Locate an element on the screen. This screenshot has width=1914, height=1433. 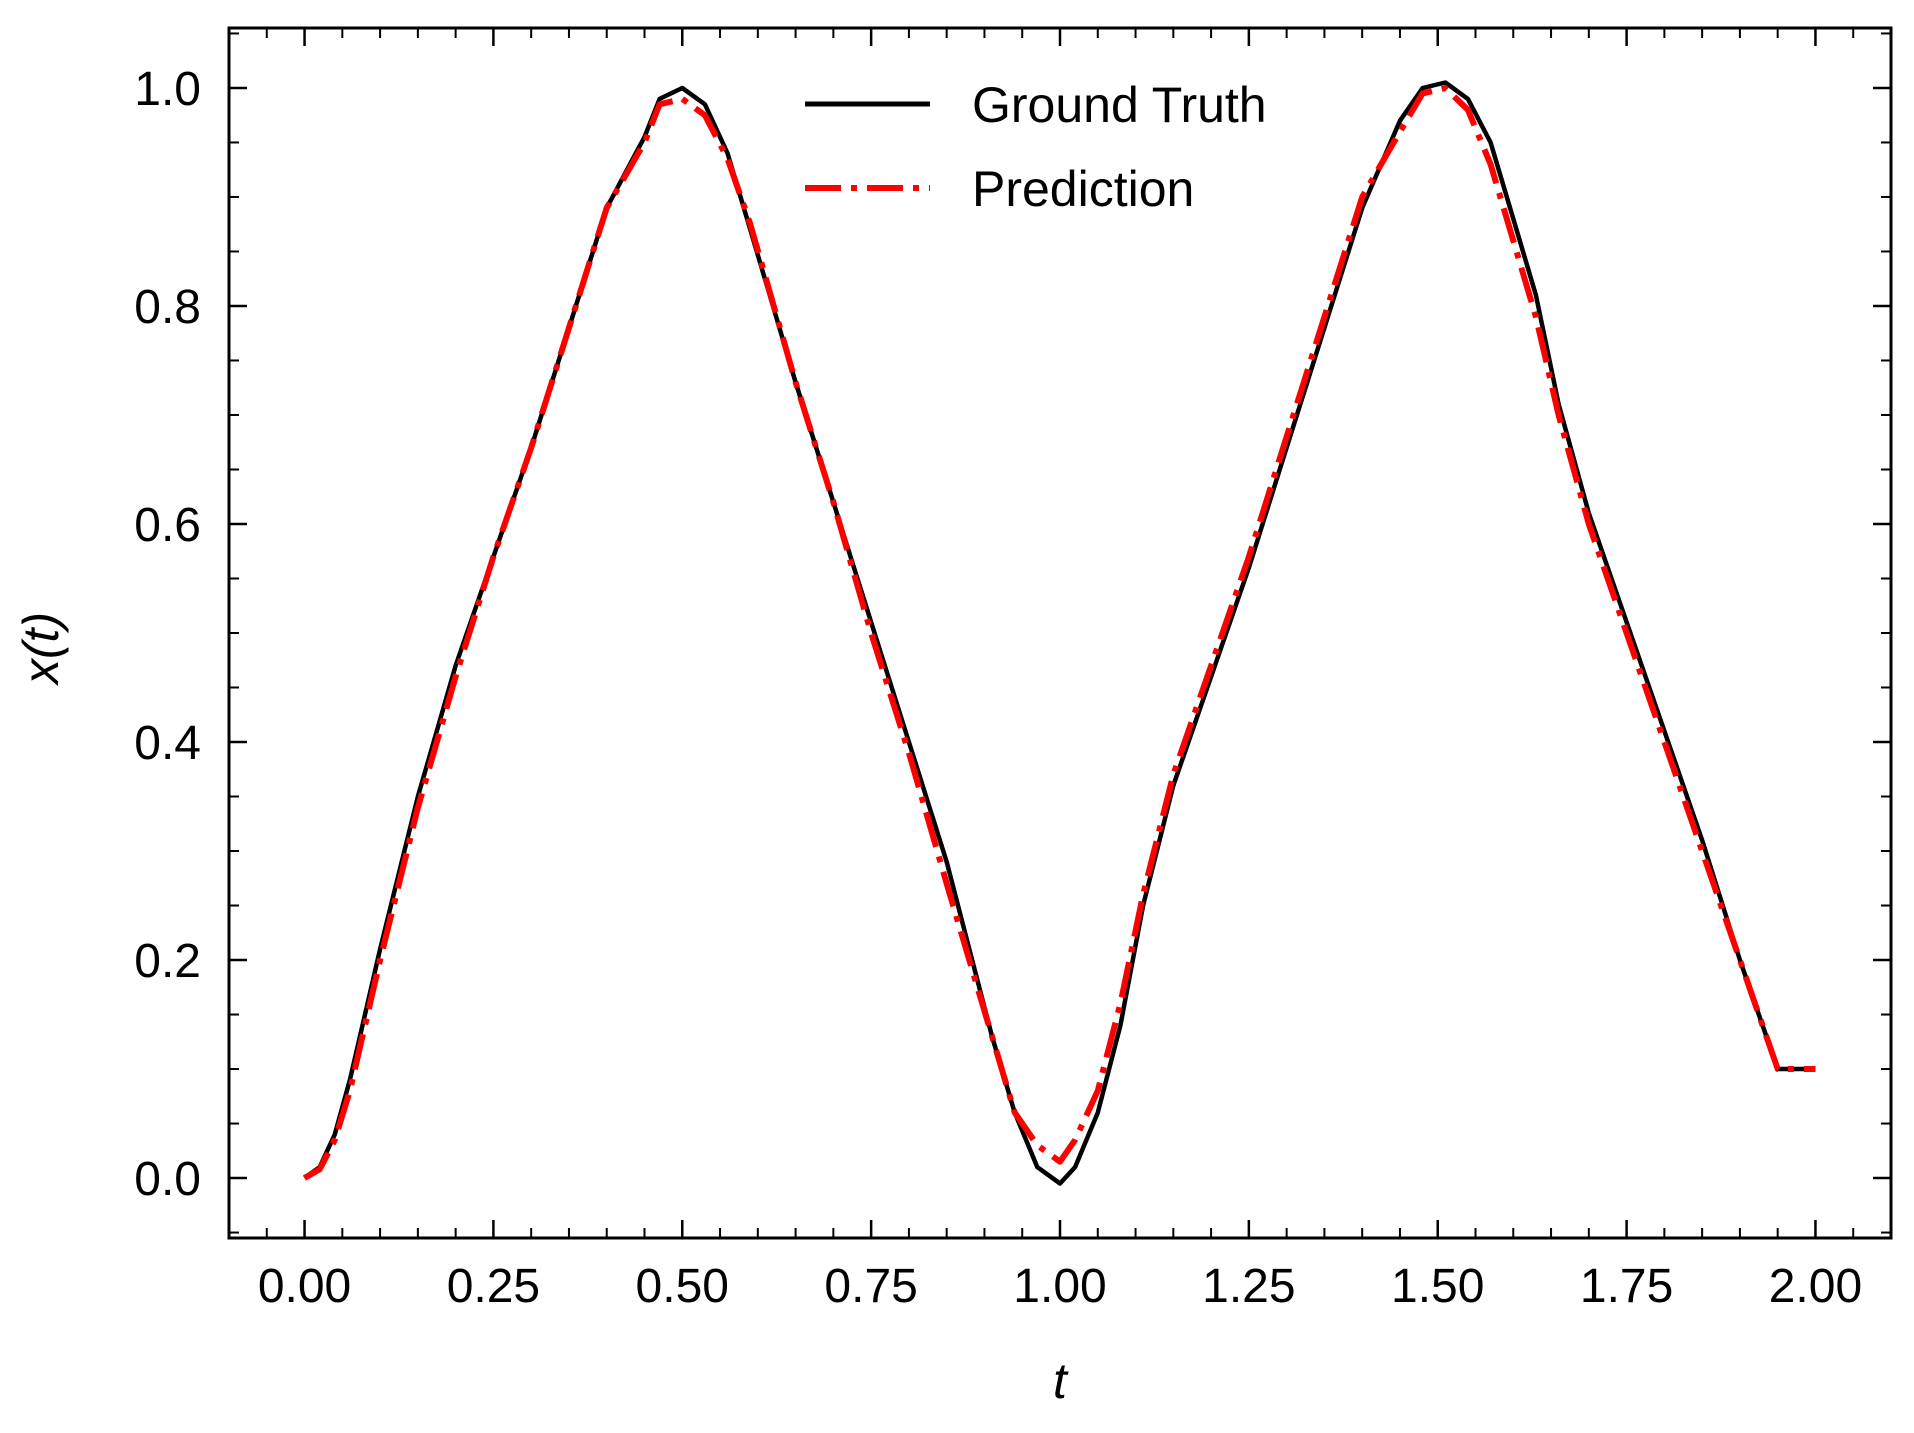
x-tick-label: 0.00 is located at coordinates (304, 1286).